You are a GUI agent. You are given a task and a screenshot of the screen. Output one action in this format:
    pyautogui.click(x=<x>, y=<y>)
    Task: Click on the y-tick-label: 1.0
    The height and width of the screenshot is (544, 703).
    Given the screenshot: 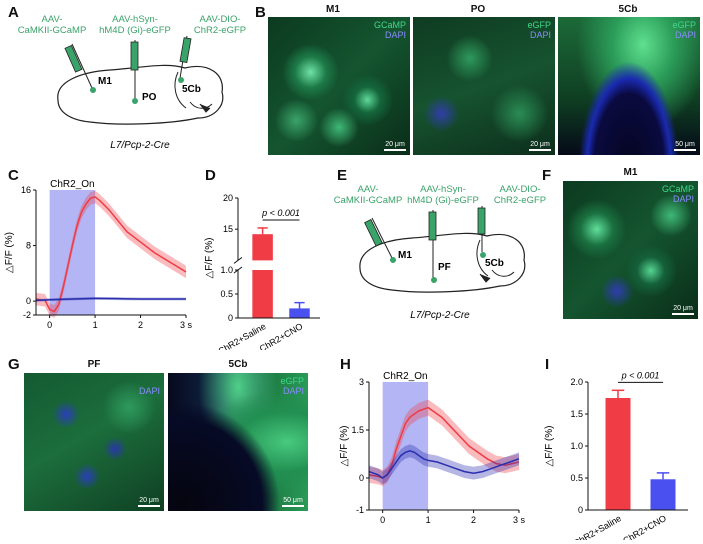 What is the action you would take?
    pyautogui.click(x=576, y=446)
    